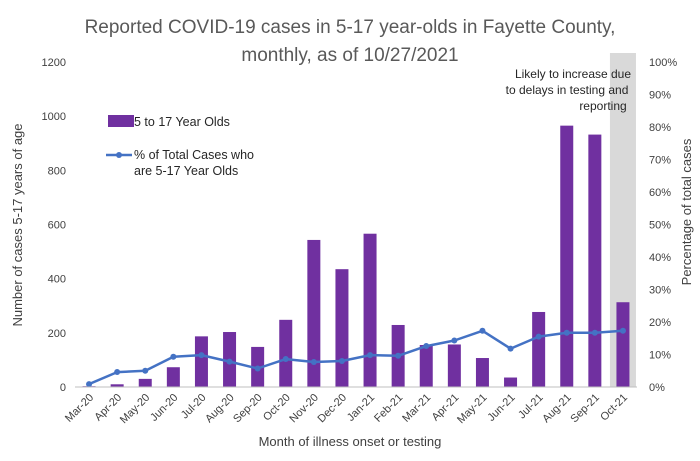 This screenshot has height=461, width=700. Describe the element at coordinates (663, 63) in the screenshot. I see `y2-tick-label: 100%` at that location.